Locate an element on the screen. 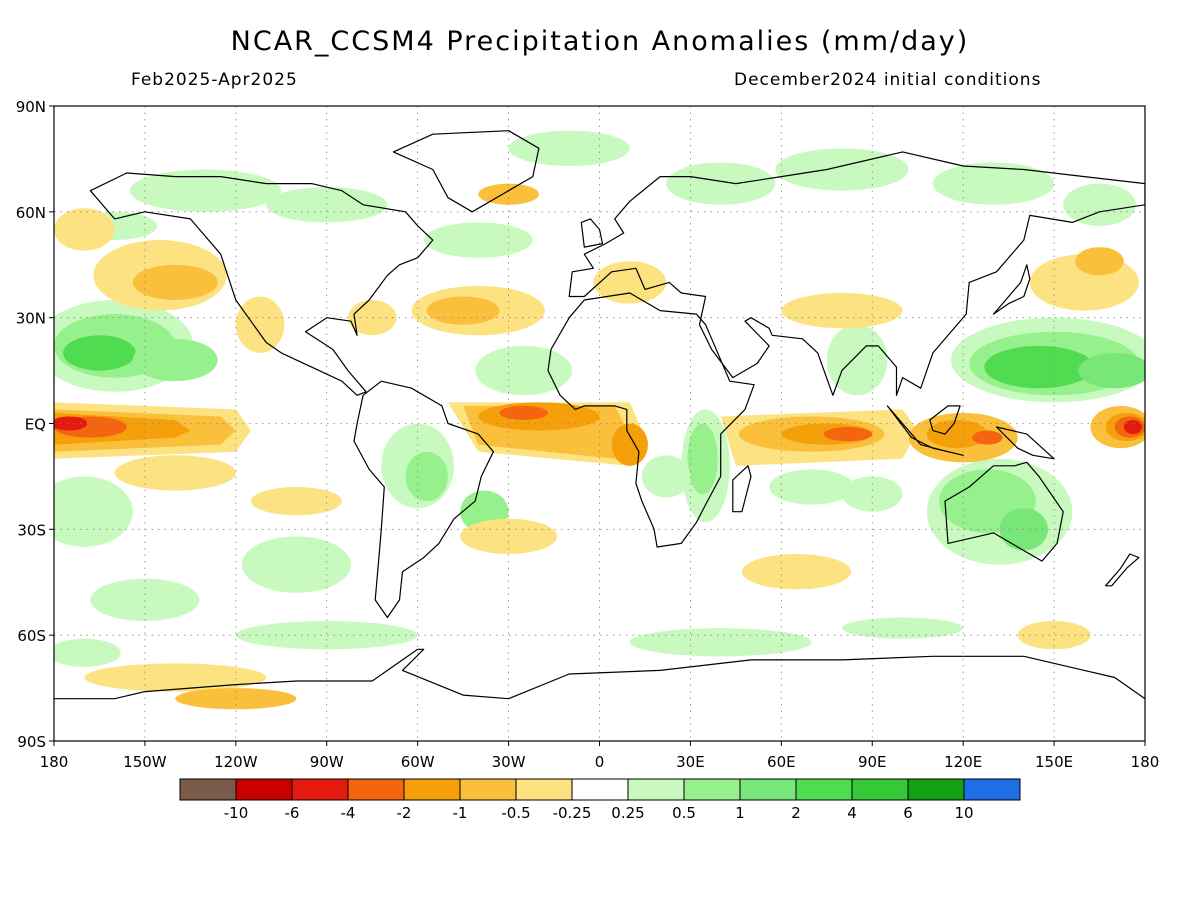 The width and height of the screenshot is (1200, 900). lat-tick-label: 90N is located at coordinates (31, 107).